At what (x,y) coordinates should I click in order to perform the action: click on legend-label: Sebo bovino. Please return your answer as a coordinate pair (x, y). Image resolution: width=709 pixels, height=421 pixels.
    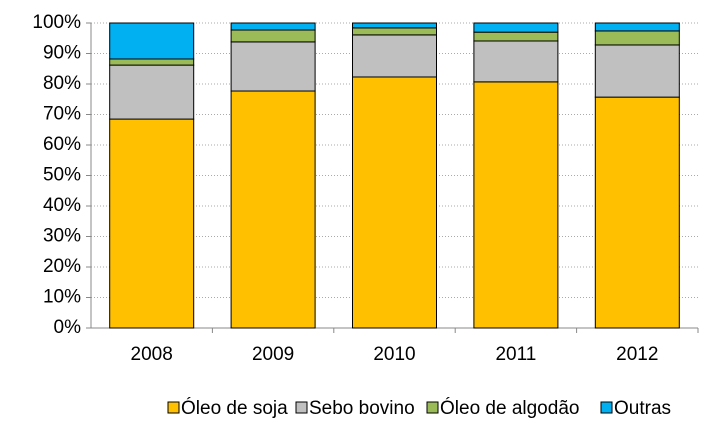
    Looking at the image, I should click on (362, 408).